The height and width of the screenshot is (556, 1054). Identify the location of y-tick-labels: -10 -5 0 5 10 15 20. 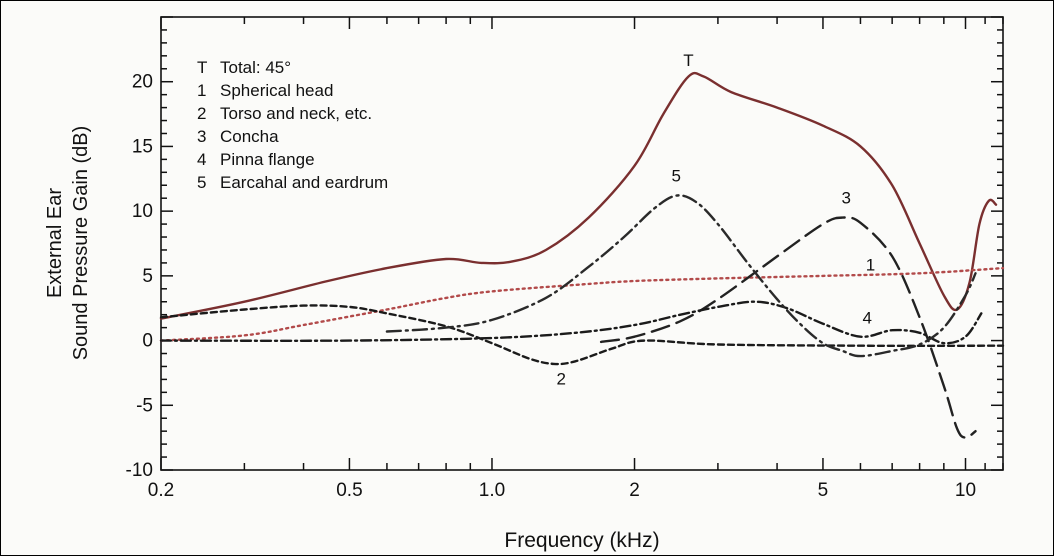
(139, 276).